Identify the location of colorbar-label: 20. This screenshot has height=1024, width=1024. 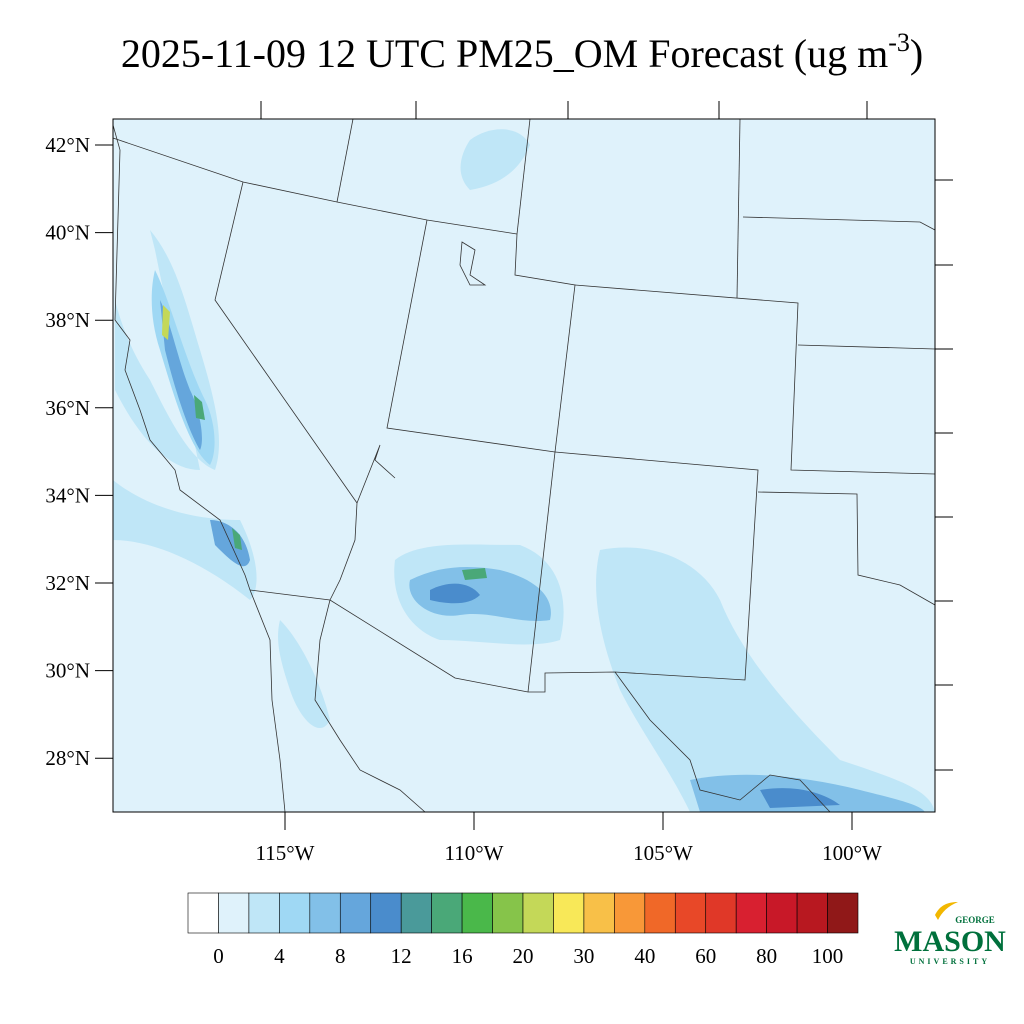
(523, 956).